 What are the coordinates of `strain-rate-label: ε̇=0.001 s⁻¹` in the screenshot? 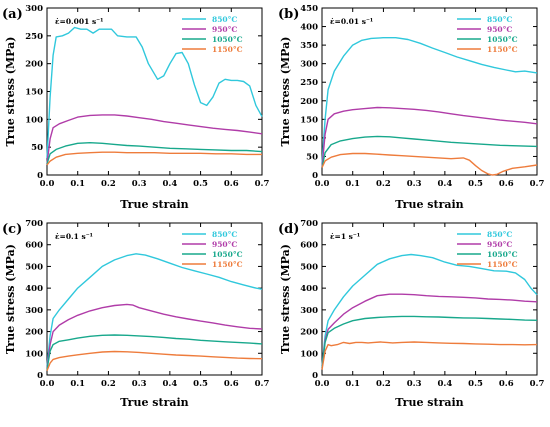 It's located at (79, 21).